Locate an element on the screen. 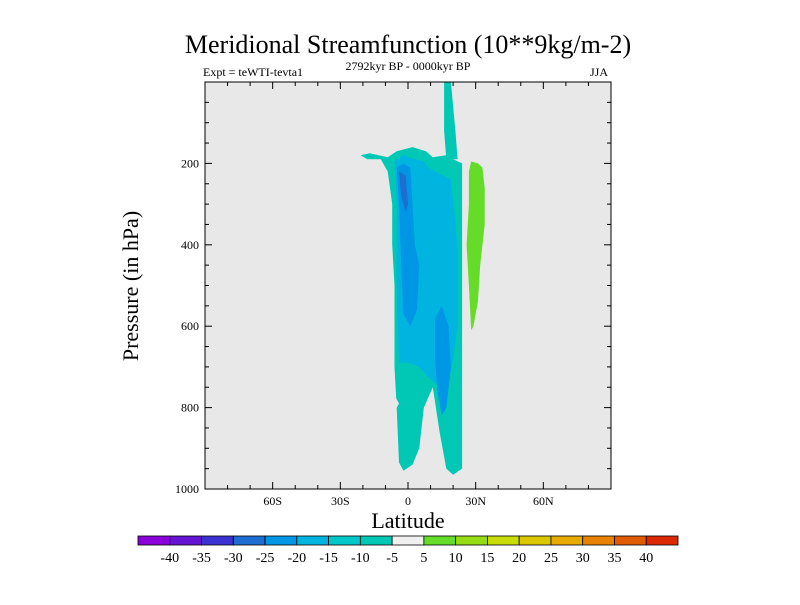  colorbar-label: 5 is located at coordinates (423, 558).